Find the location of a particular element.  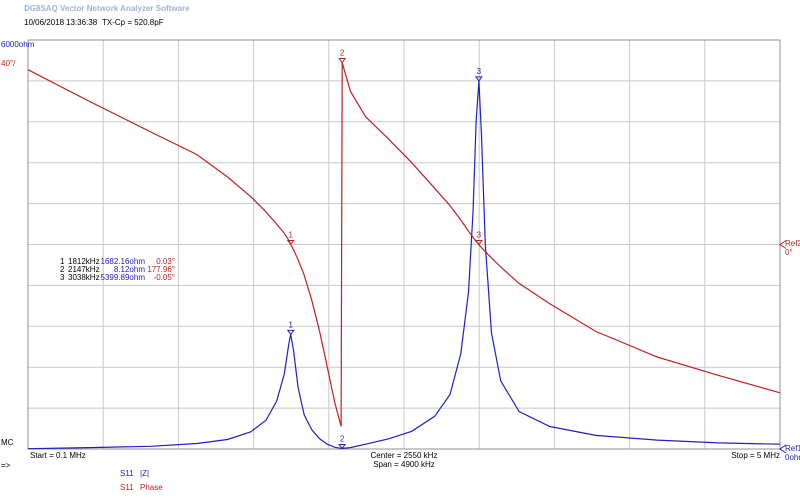

marker-number: 2 is located at coordinates (62, 269).